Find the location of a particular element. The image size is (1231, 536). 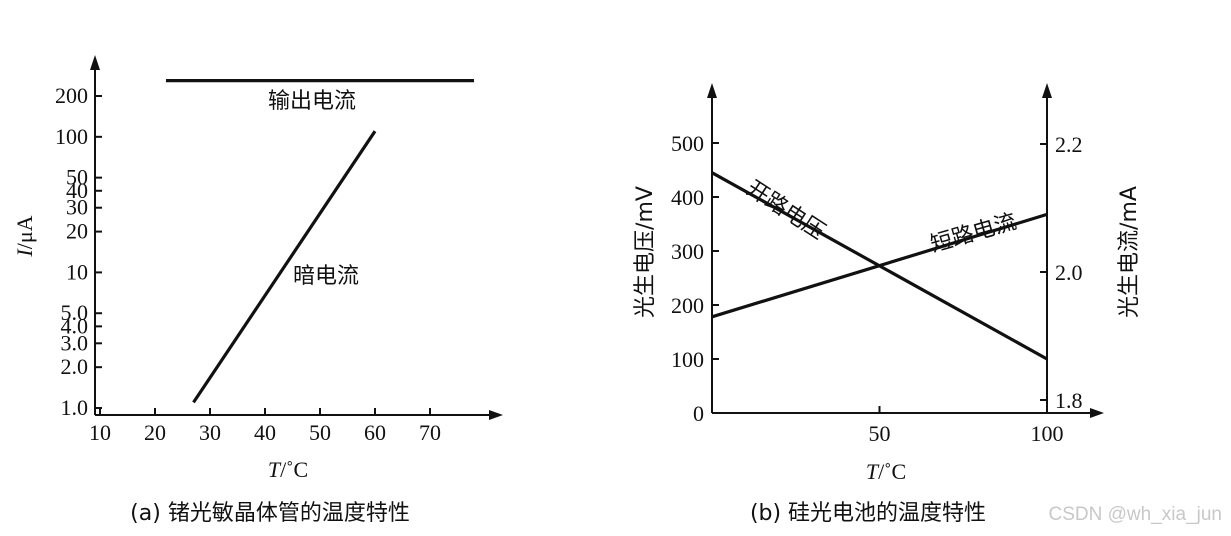

y-tick-label: 1.0 is located at coordinates (75, 407).